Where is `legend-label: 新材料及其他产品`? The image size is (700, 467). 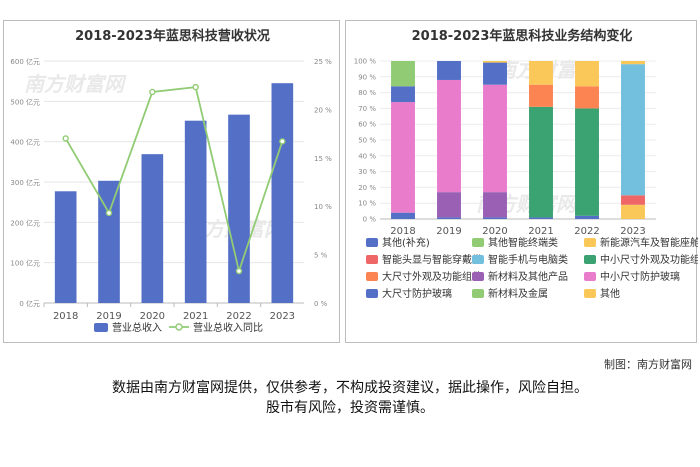 legend-label: 新材料及其他产品 is located at coordinates (528, 276).